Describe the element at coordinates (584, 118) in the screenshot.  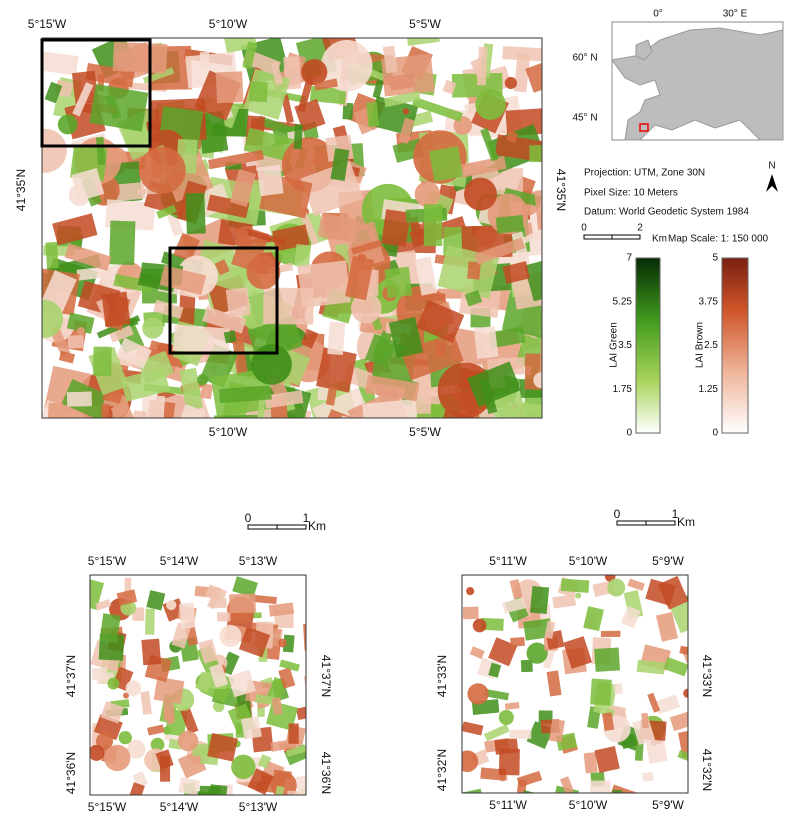
I see `lat-label: 45° N` at that location.